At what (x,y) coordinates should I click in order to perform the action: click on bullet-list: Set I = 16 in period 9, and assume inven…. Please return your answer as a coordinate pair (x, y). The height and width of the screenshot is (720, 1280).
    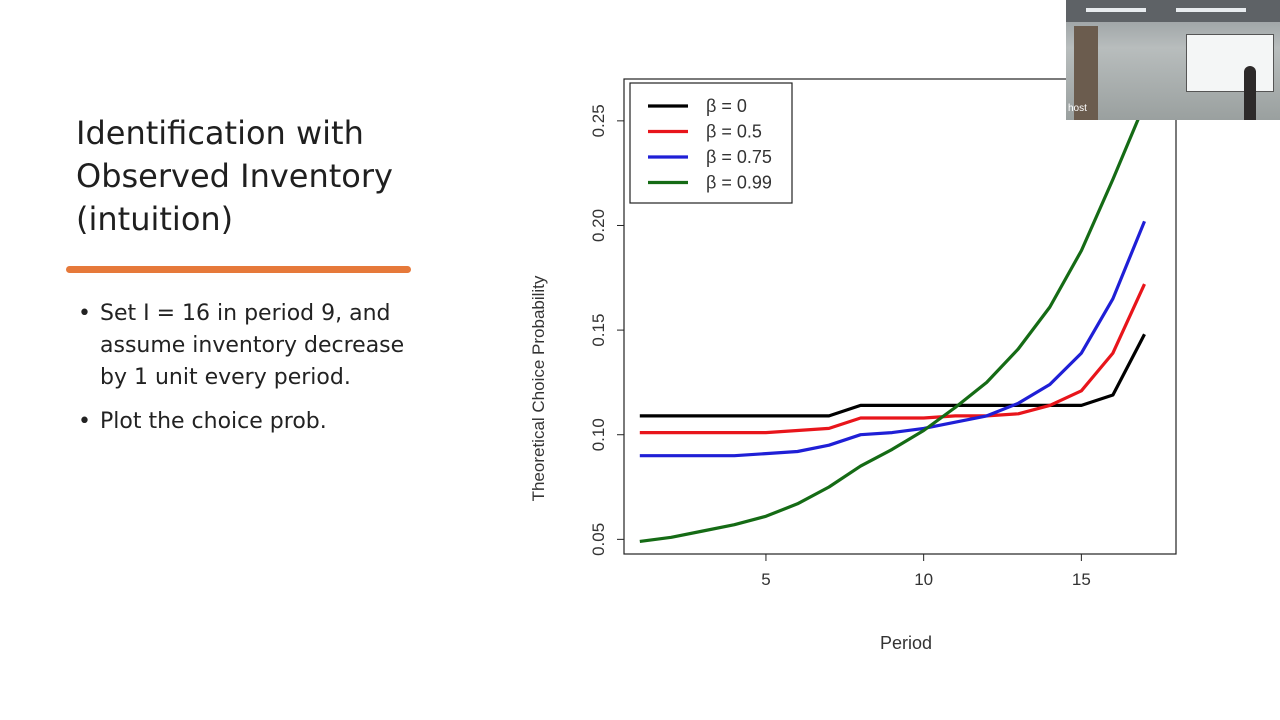
    Looking at the image, I should click on (256, 374).